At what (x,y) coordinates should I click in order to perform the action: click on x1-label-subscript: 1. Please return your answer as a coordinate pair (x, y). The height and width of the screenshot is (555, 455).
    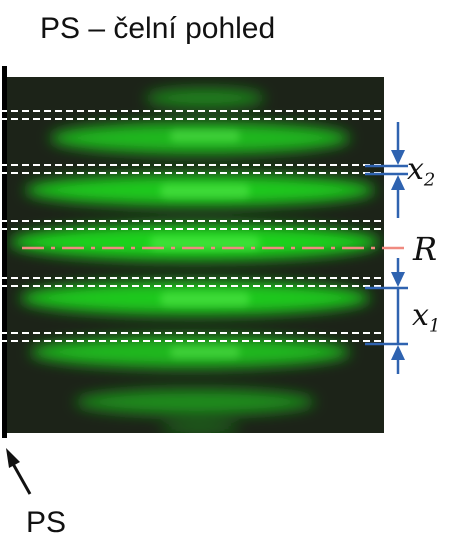
    Looking at the image, I should click on (434, 326).